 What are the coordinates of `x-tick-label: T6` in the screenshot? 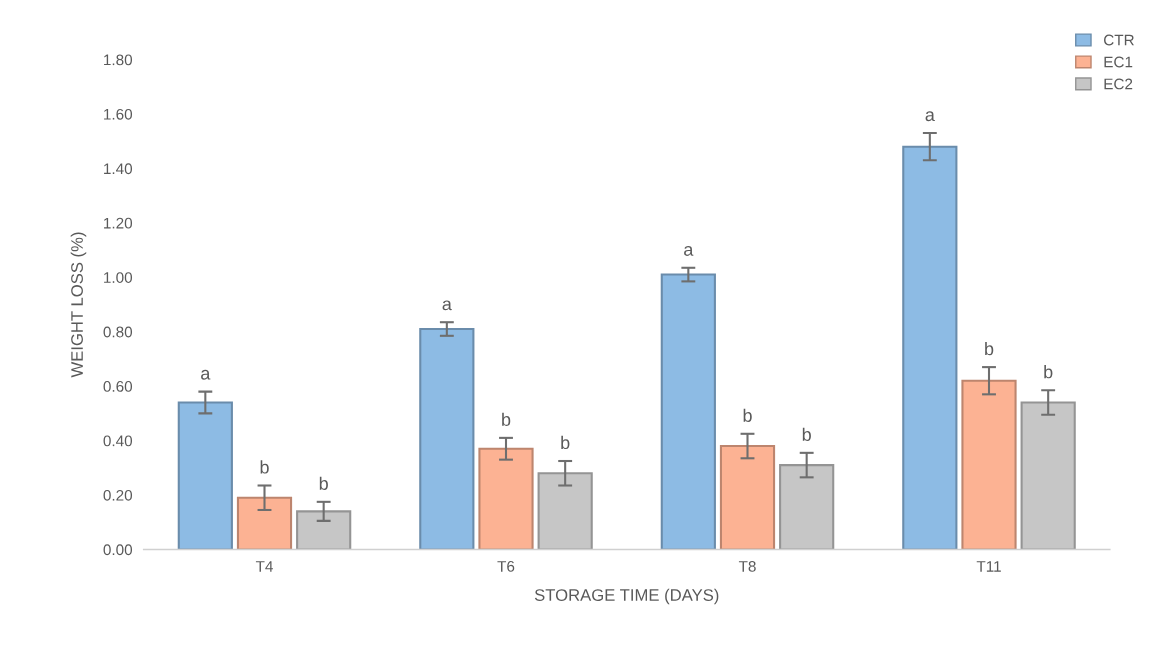 It's located at (506, 566).